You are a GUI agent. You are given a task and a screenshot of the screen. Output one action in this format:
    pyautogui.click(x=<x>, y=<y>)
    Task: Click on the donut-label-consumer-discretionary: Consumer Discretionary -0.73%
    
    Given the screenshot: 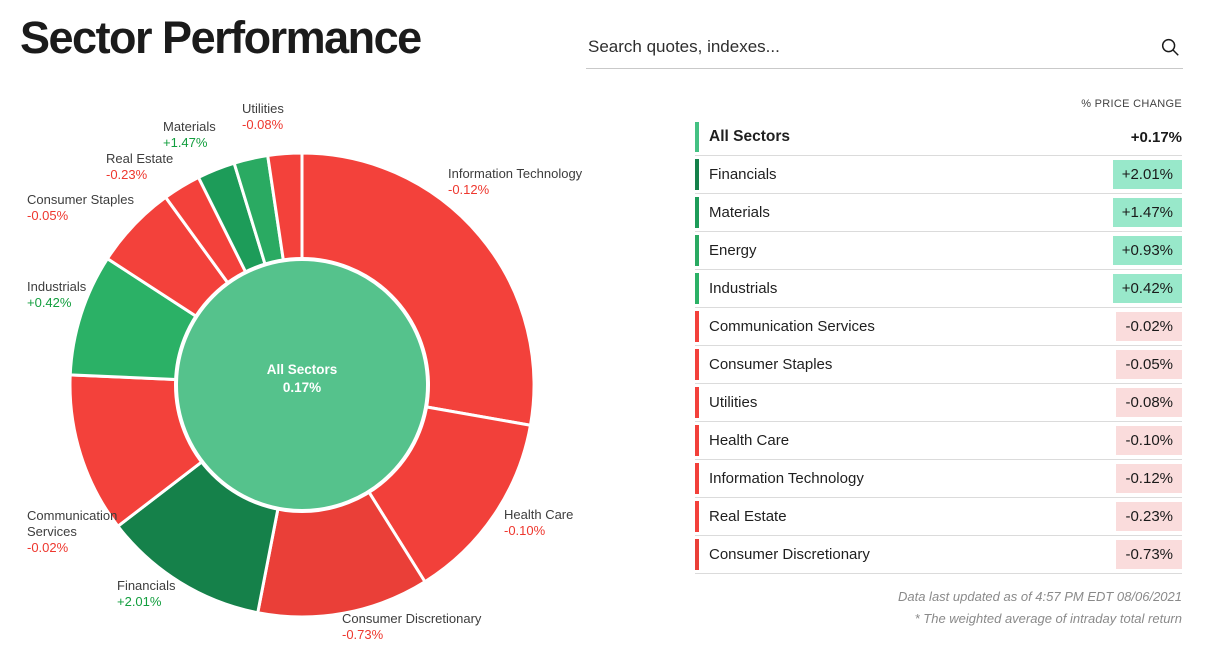 What is the action you would take?
    pyautogui.click(x=411, y=627)
    